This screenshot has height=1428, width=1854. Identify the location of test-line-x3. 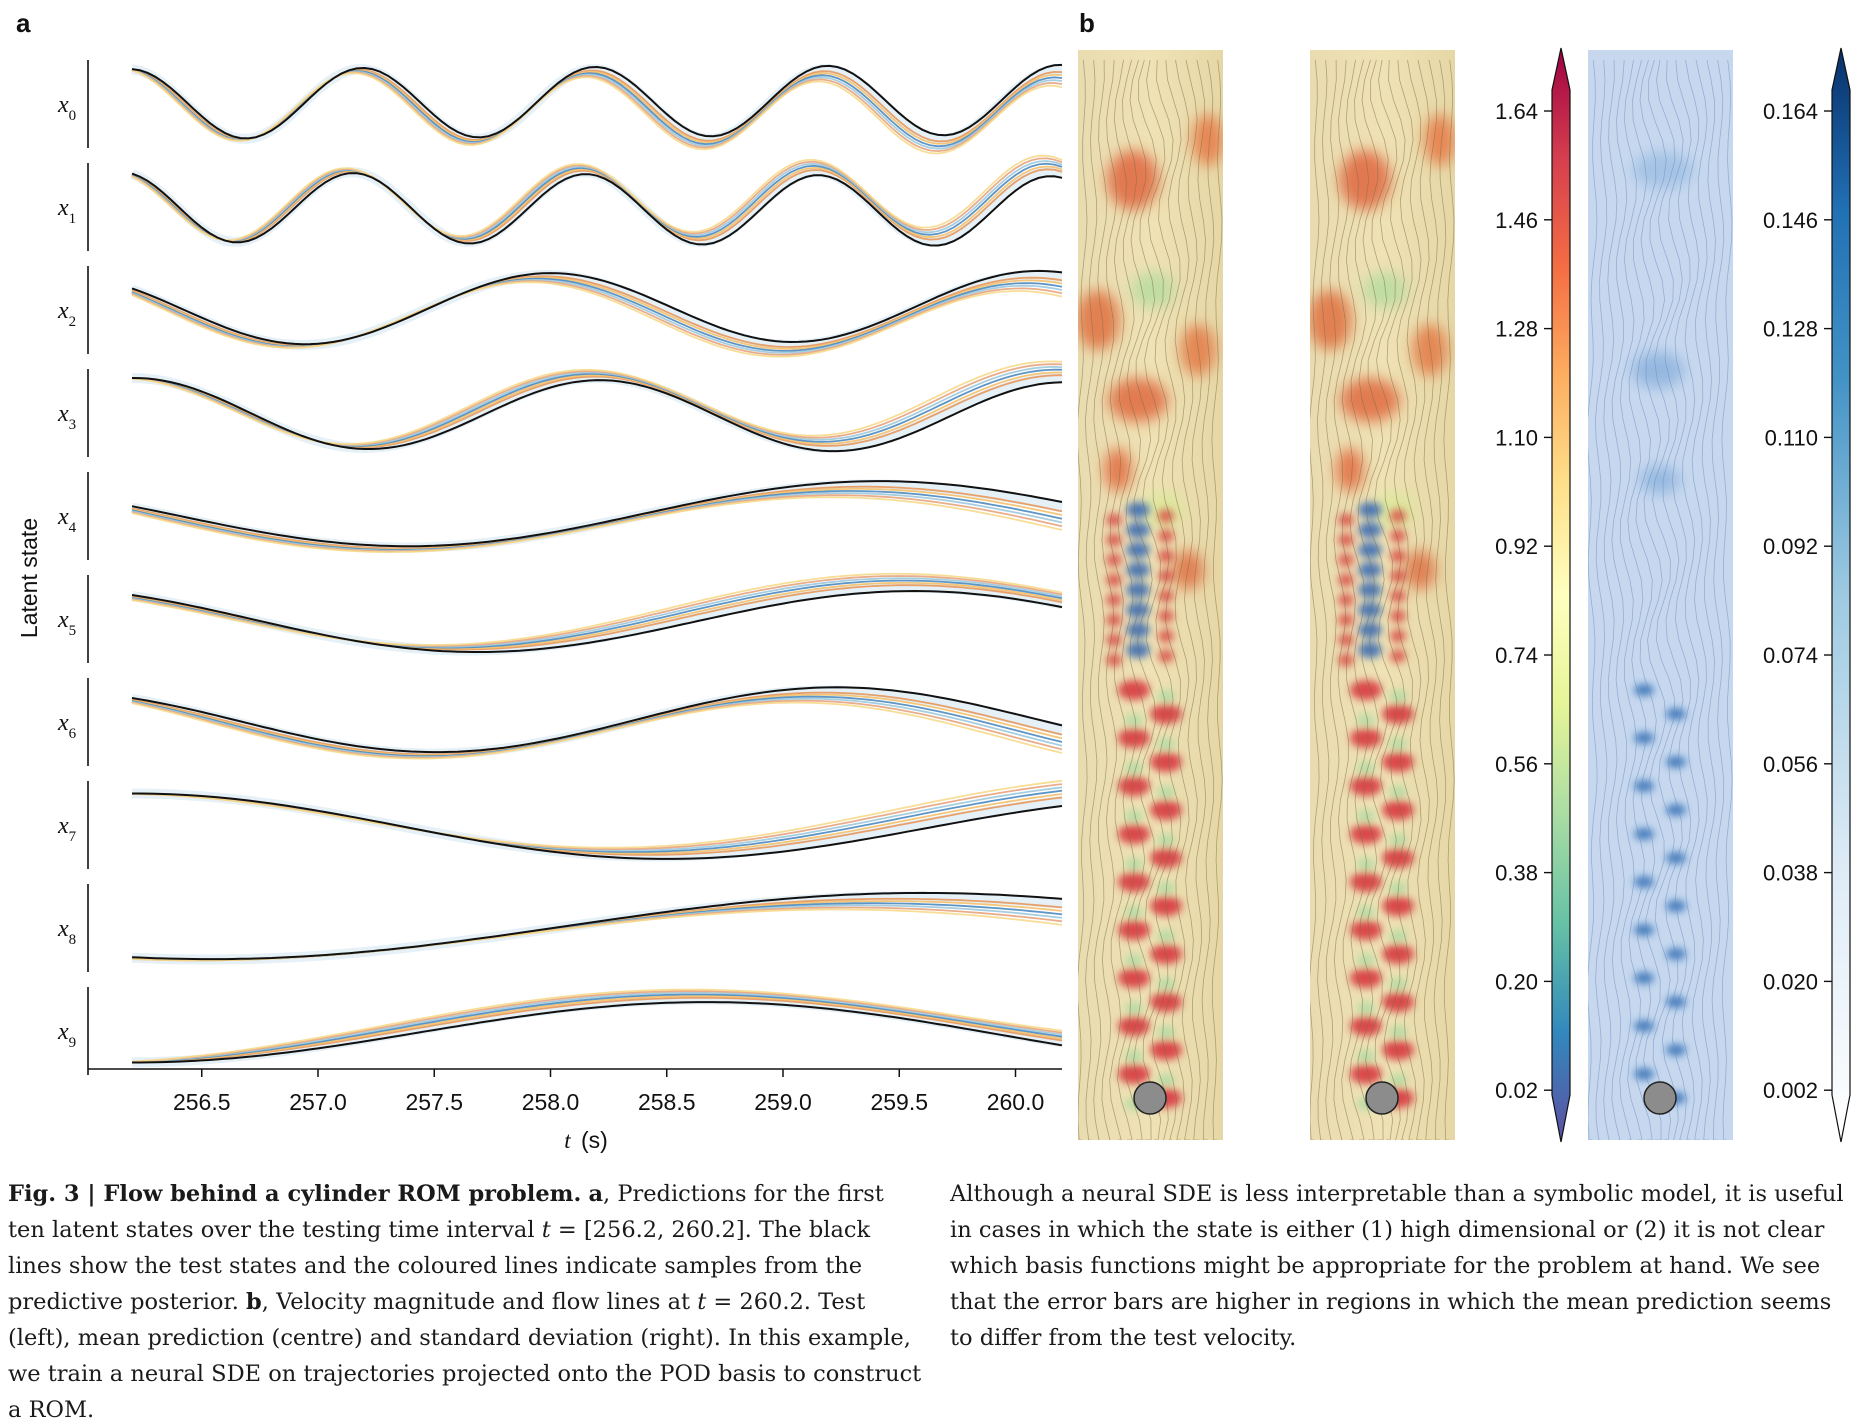
(597, 415).